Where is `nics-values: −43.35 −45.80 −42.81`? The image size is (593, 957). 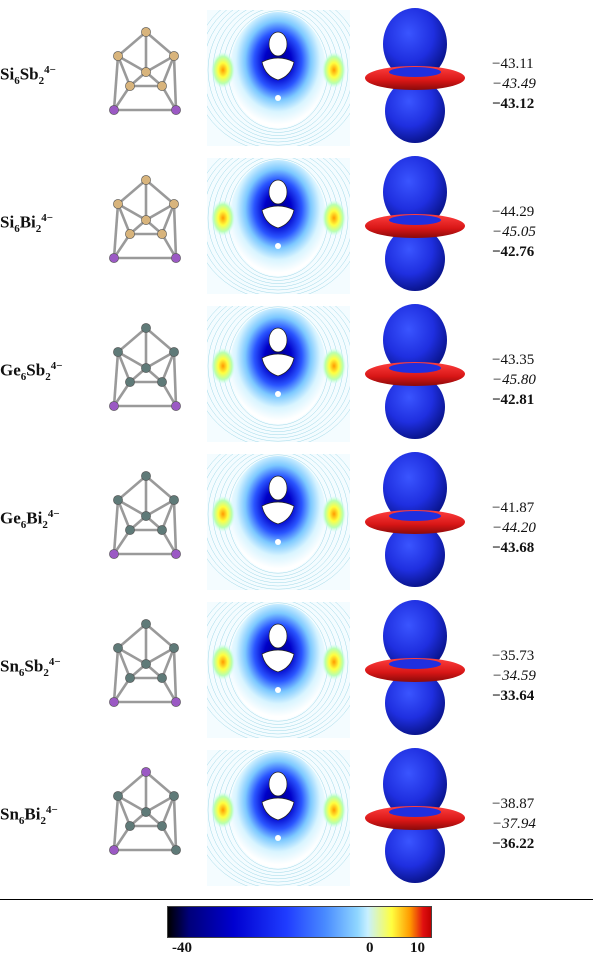 nics-values: −43.35 −45.80 −42.81 is located at coordinates (542, 380).